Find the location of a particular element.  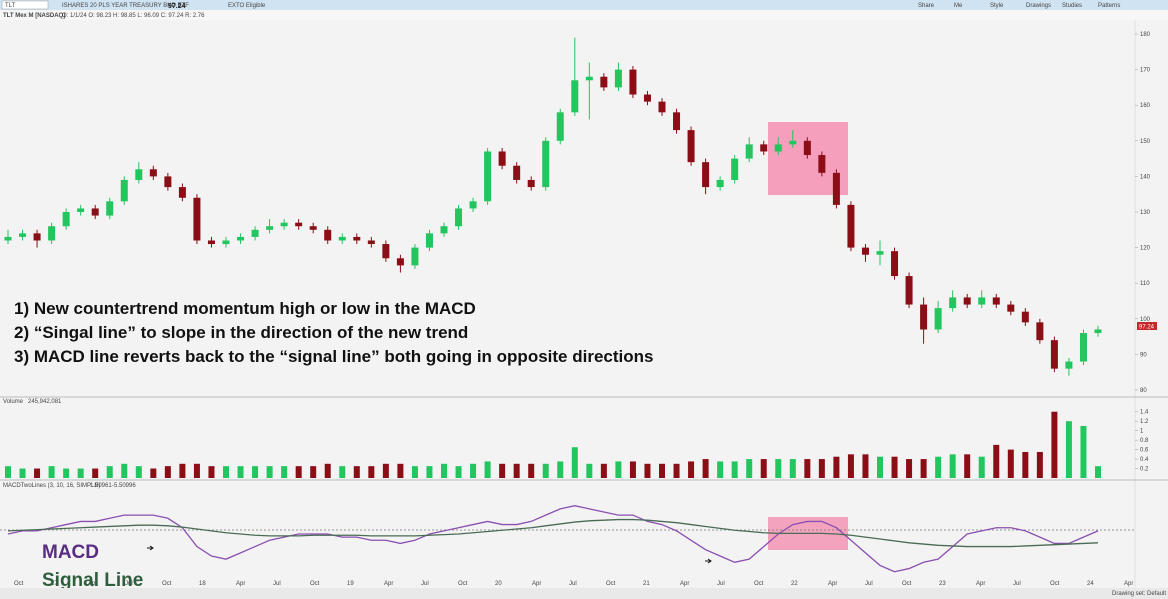

toolbar is located at coordinates (584, 5).